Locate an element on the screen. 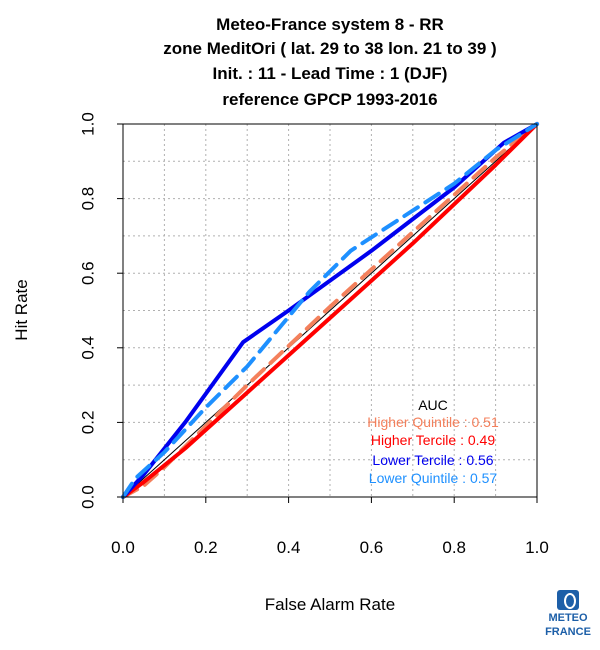  x-tick-label-3: 0.6 is located at coordinates (372, 547).